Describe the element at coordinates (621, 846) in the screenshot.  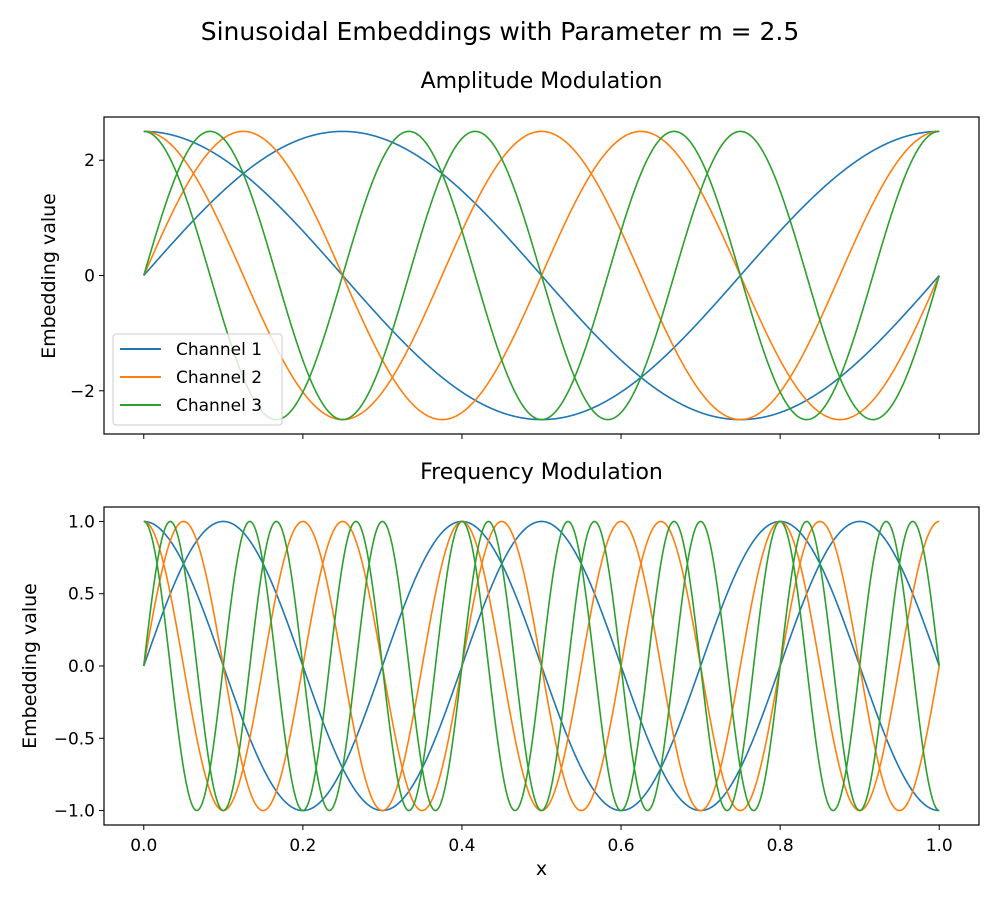
I see `x-tick-label: 0.6` at that location.